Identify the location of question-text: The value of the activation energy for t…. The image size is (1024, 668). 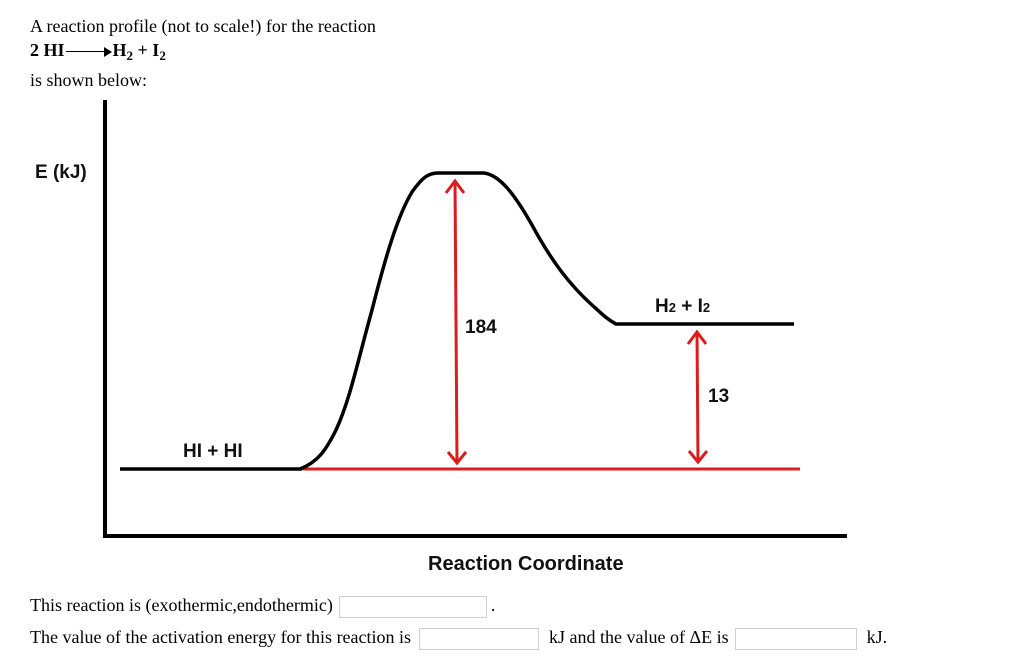
(221, 637).